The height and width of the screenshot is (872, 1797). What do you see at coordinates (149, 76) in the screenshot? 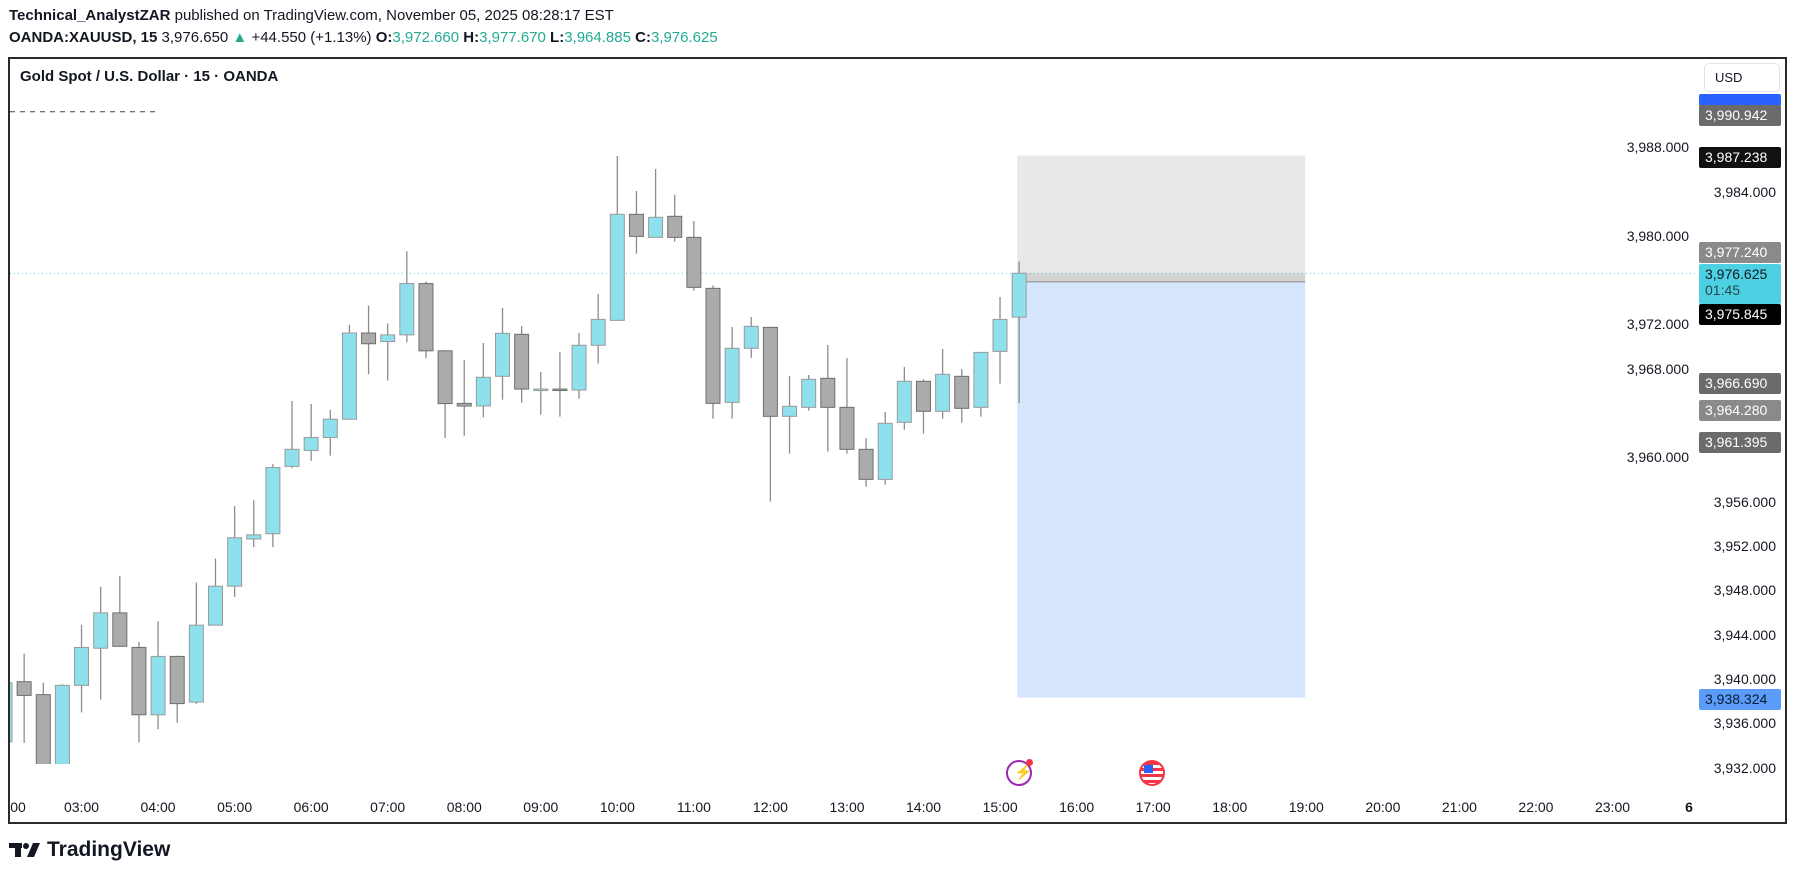
I see `chart-title: Gold Spot / U.S. Dollar · 15 · OANDA` at bounding box center [149, 76].